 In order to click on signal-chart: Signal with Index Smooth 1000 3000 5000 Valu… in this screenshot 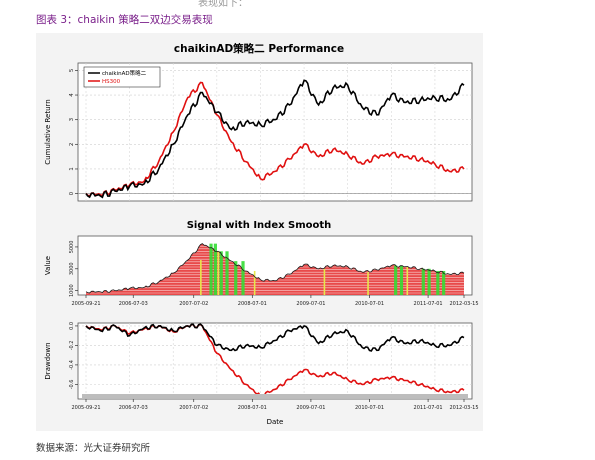, I will do `click(261, 263)`.